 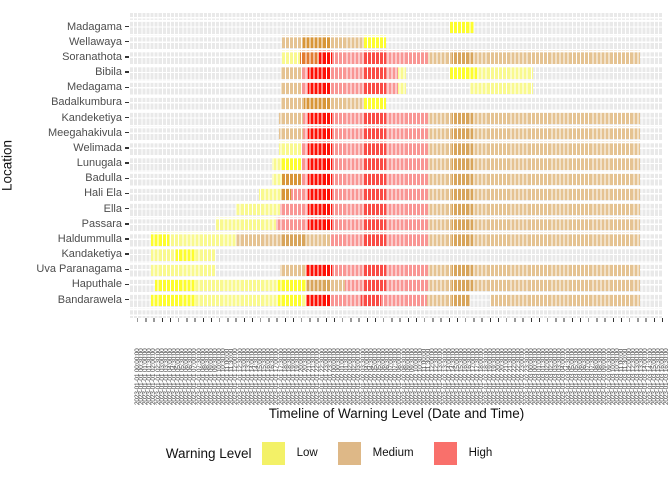 What do you see at coordinates (89, 299) in the screenshot?
I see `y-axis-label: Bandarawela` at bounding box center [89, 299].